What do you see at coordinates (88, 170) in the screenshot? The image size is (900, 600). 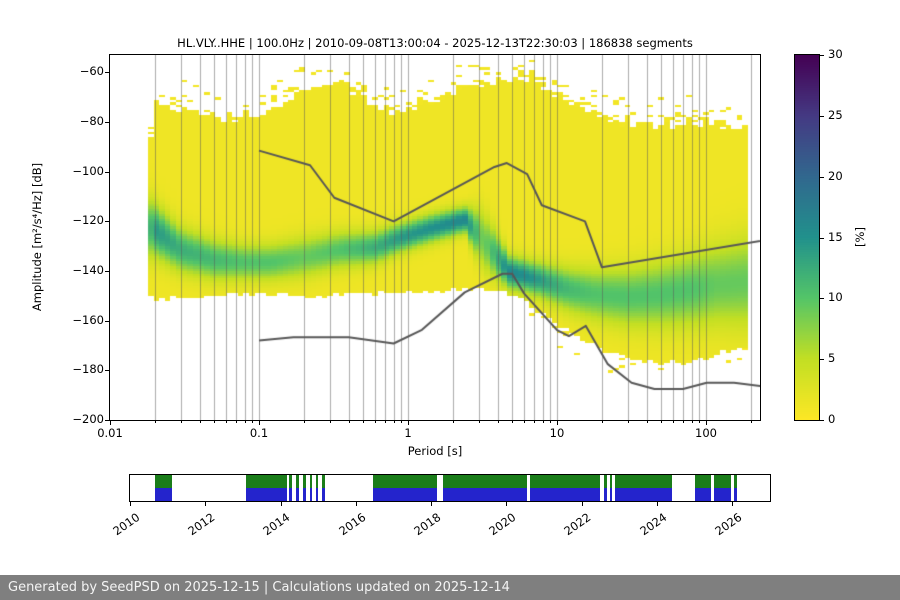 I see `y-tick-label: −100` at bounding box center [88, 170].